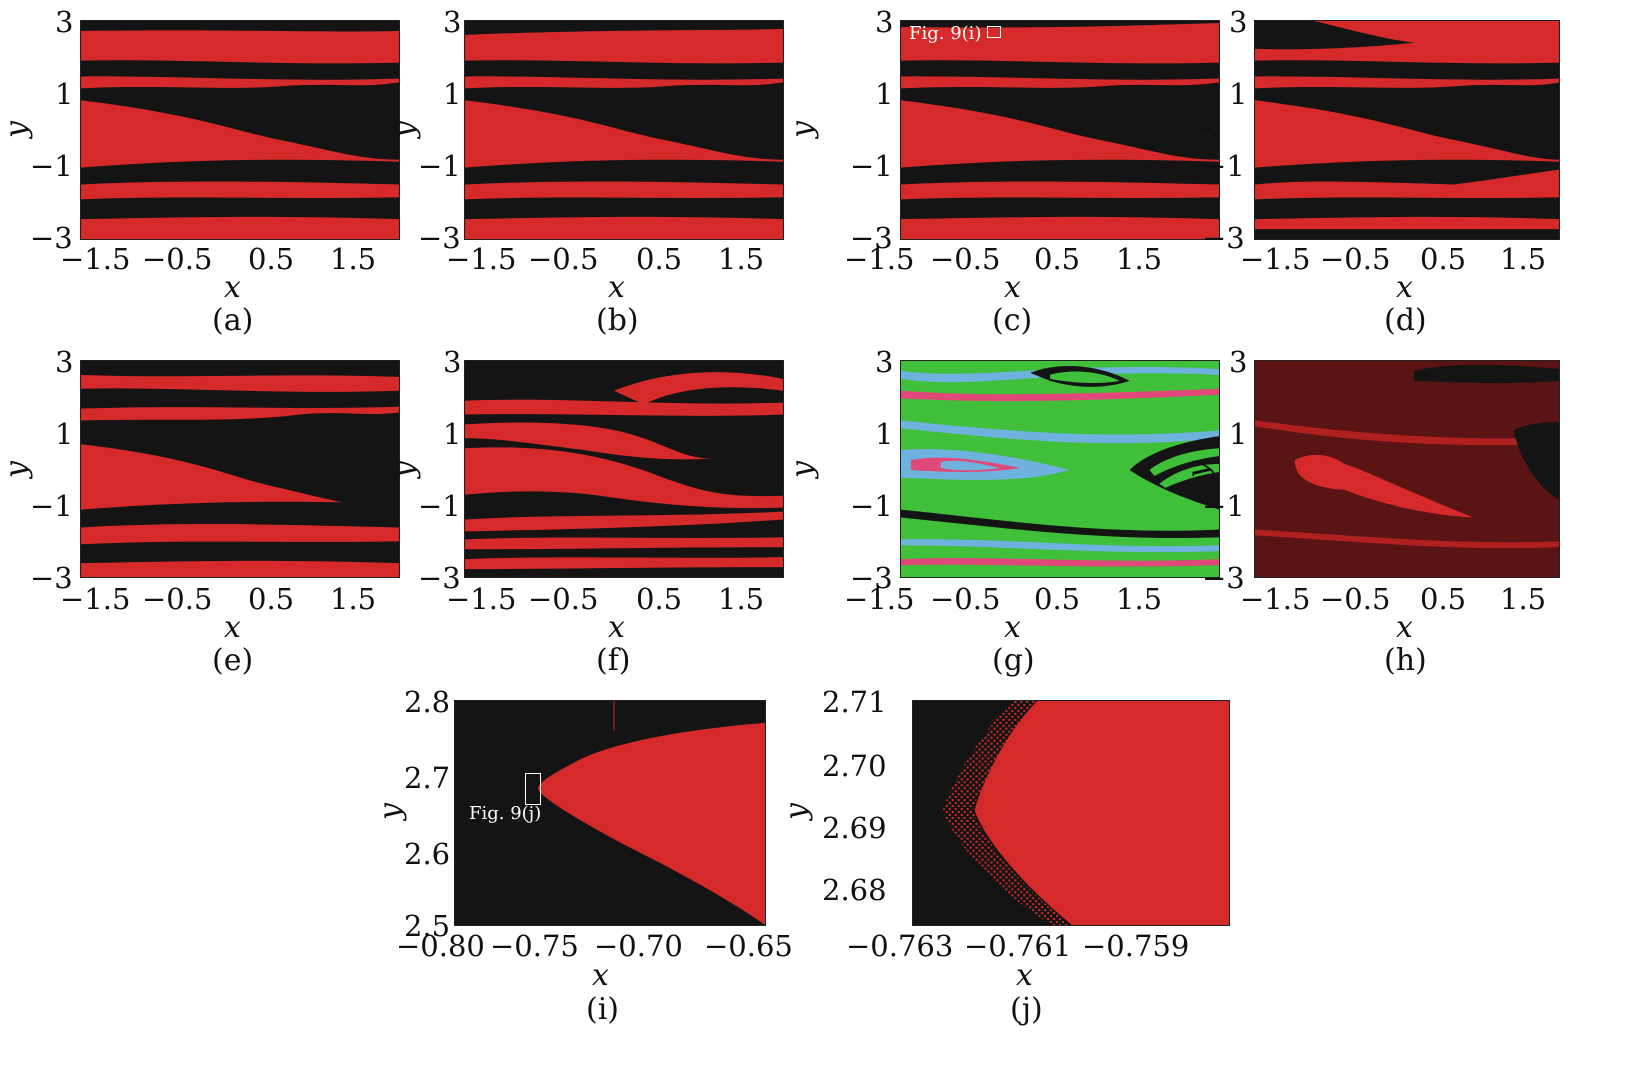 This screenshot has width=1638, height=1070. I want to click on panel-g: 3 1 −1 −3 −1.5 −0.5 0.5 1.5 y x (g), so click(1007, 510).